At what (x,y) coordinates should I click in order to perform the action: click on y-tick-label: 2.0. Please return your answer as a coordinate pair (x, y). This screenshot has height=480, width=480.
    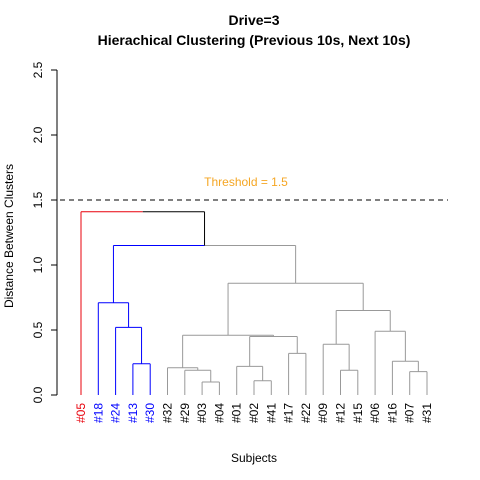
    Looking at the image, I should click on (38, 134).